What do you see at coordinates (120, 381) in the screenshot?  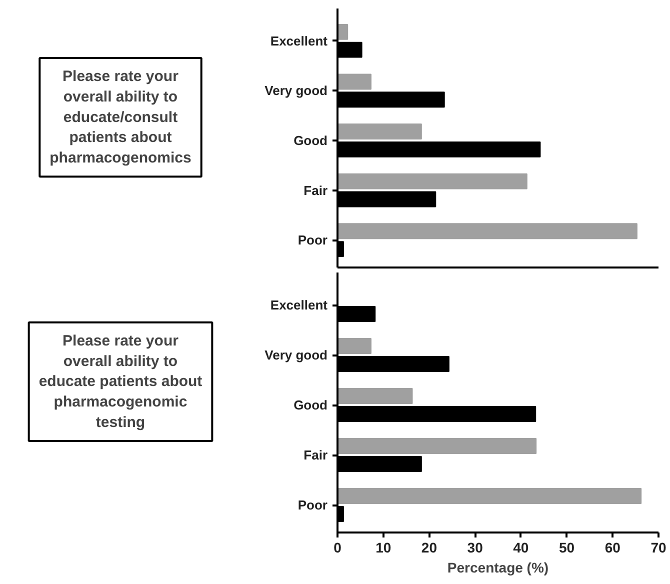 I see `text: Please rate your overall ability to educate patients about pharmacogenomic testing` at bounding box center [120, 381].